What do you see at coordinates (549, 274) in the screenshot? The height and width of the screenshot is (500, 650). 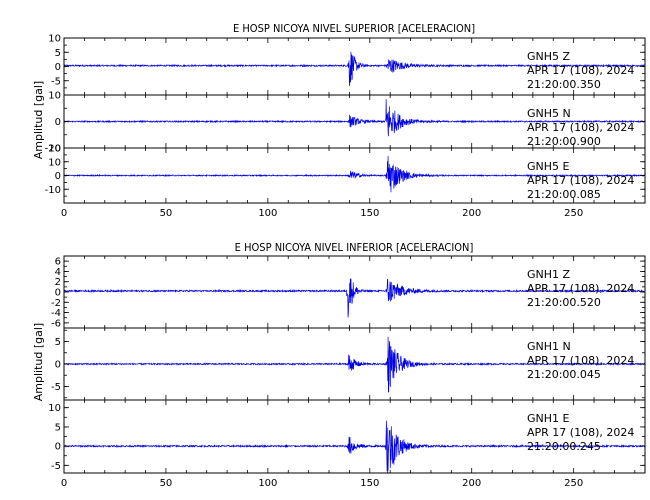 I see `station-label: GNH1 Z` at bounding box center [549, 274].